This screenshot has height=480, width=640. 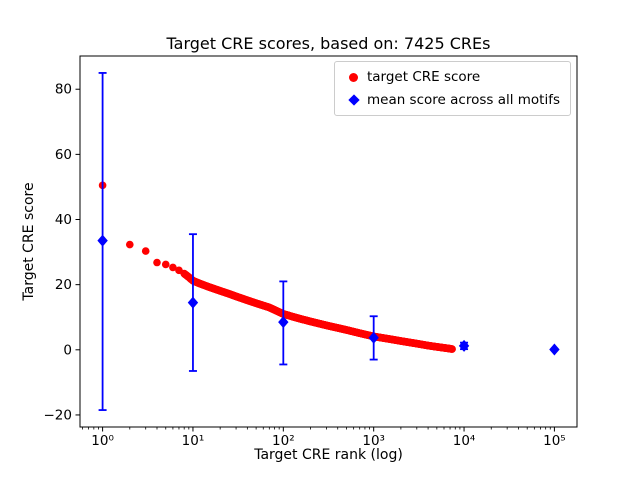 I want to click on legend-item-label: target CRE score, so click(x=423, y=77).